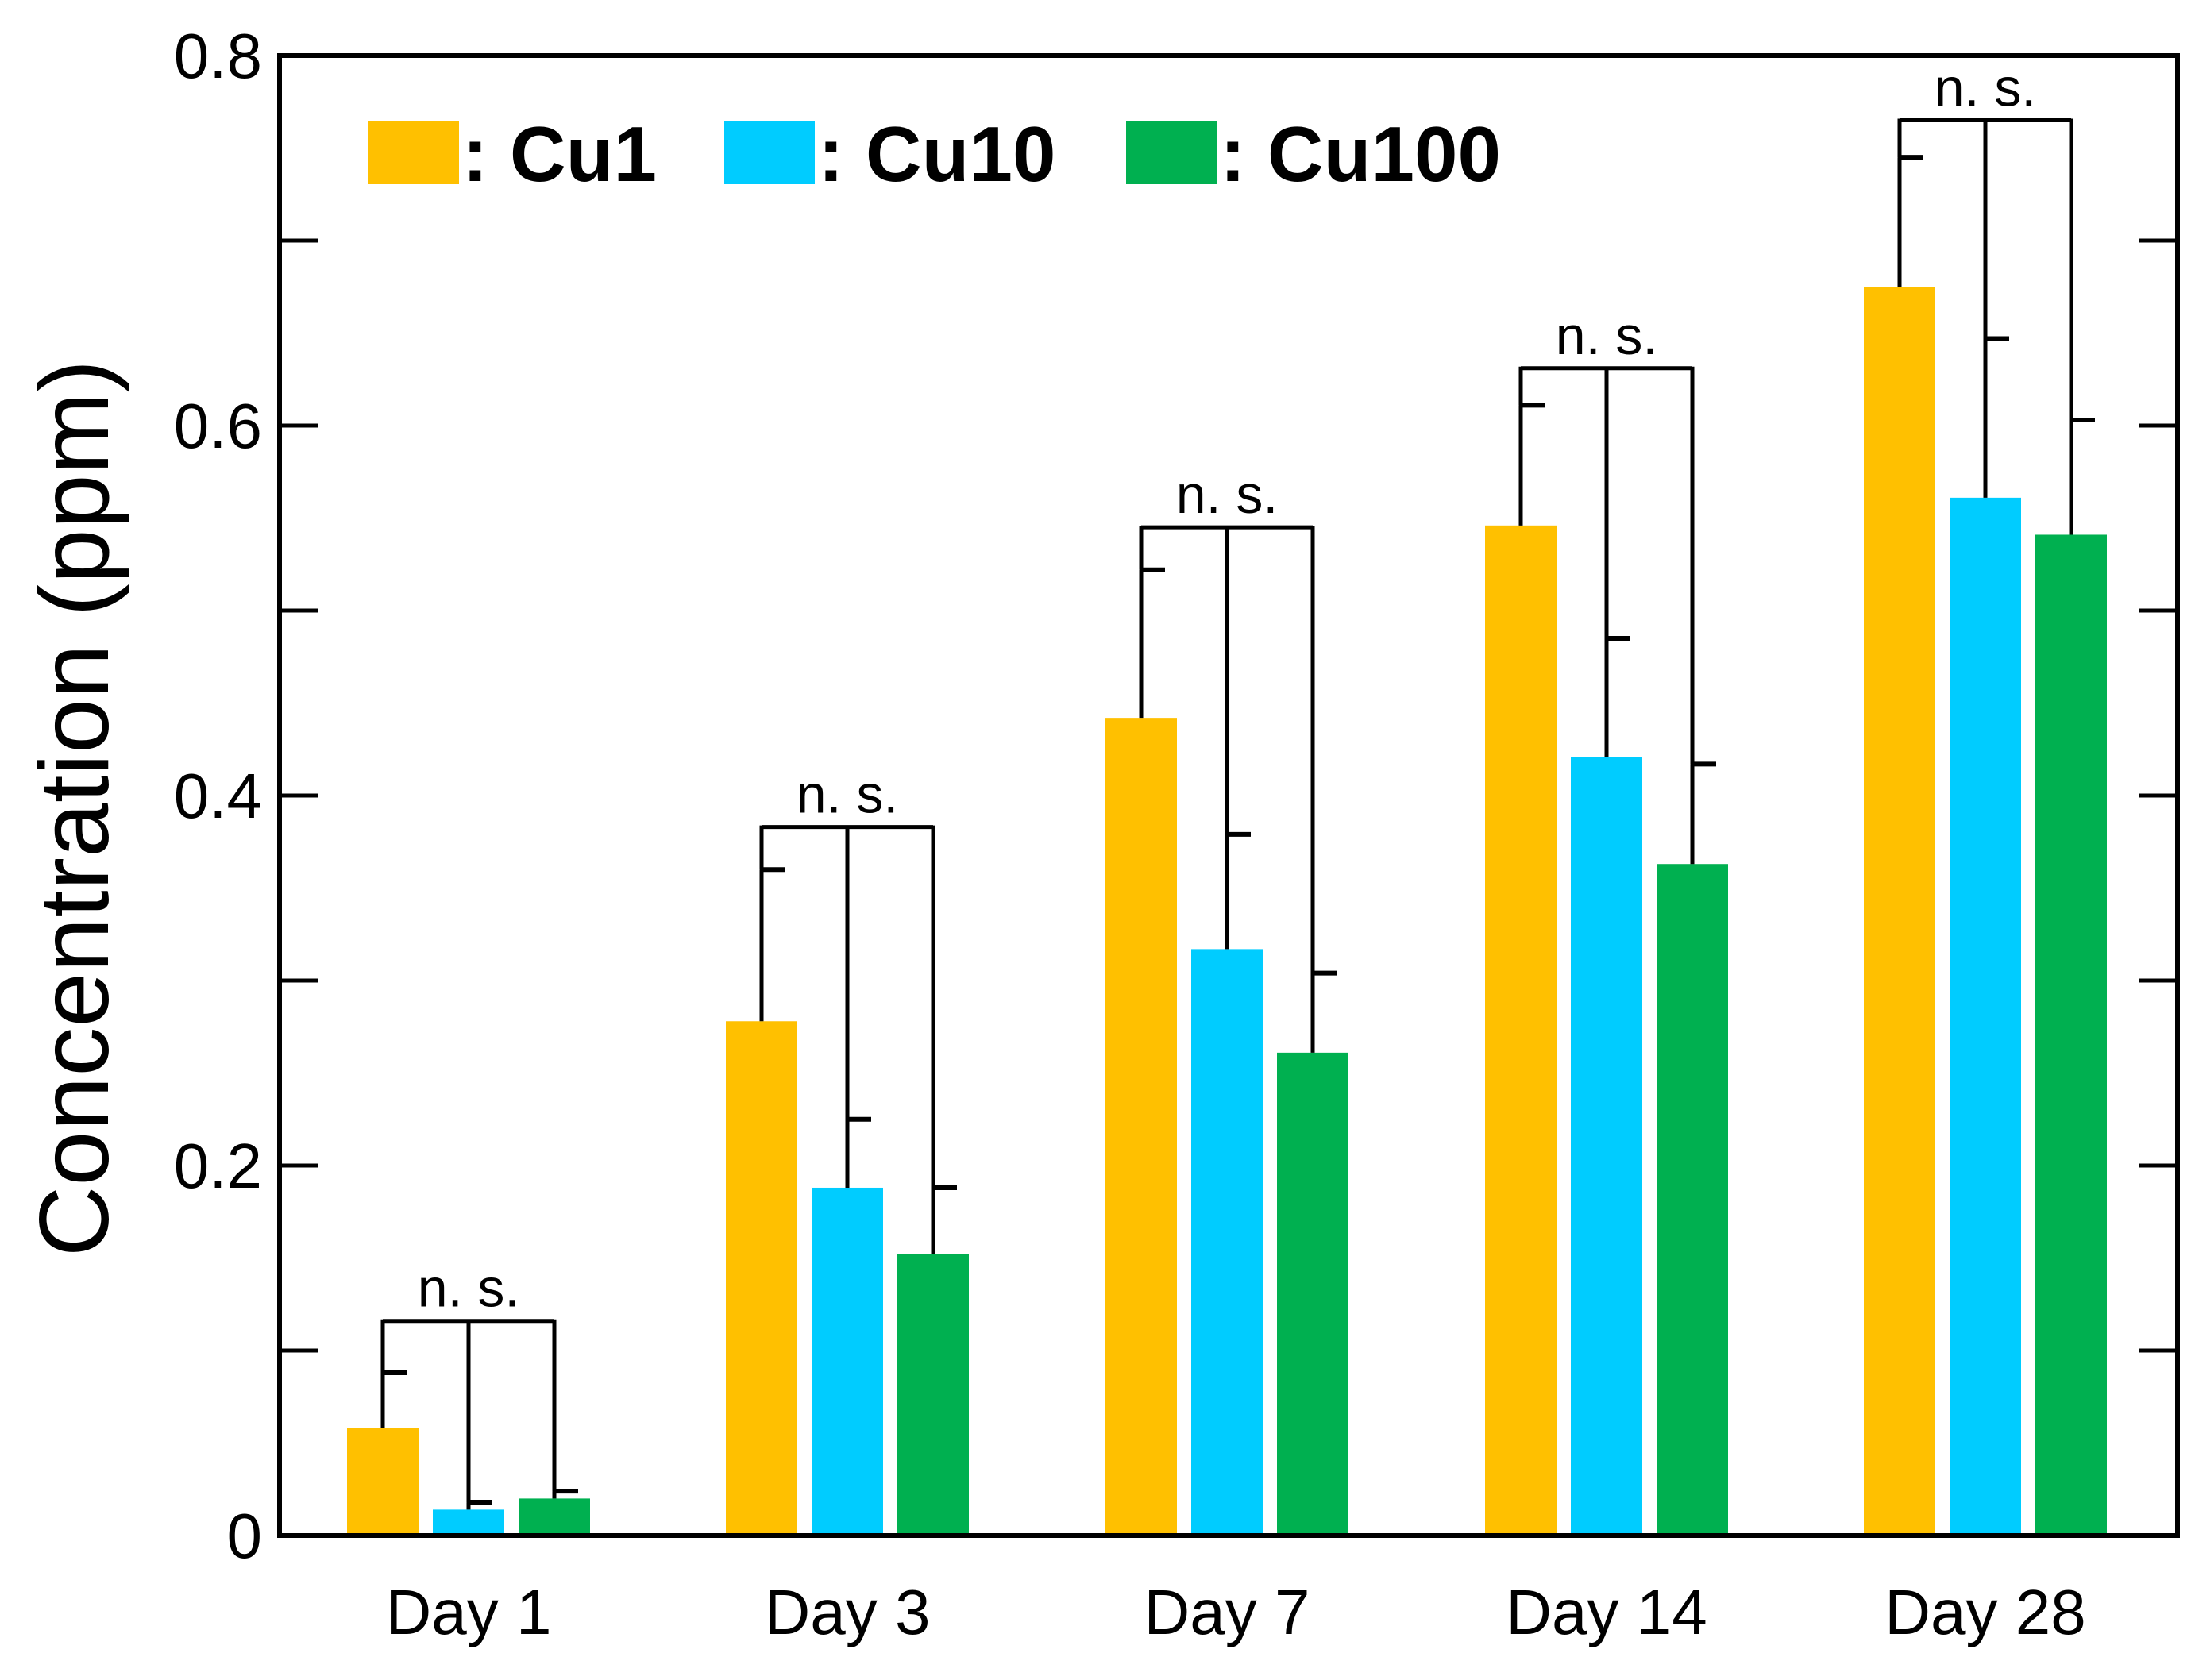 The height and width of the screenshot is (1680, 2195). I want to click on y-axis-title: Concentration (ppm), so click(74, 808).